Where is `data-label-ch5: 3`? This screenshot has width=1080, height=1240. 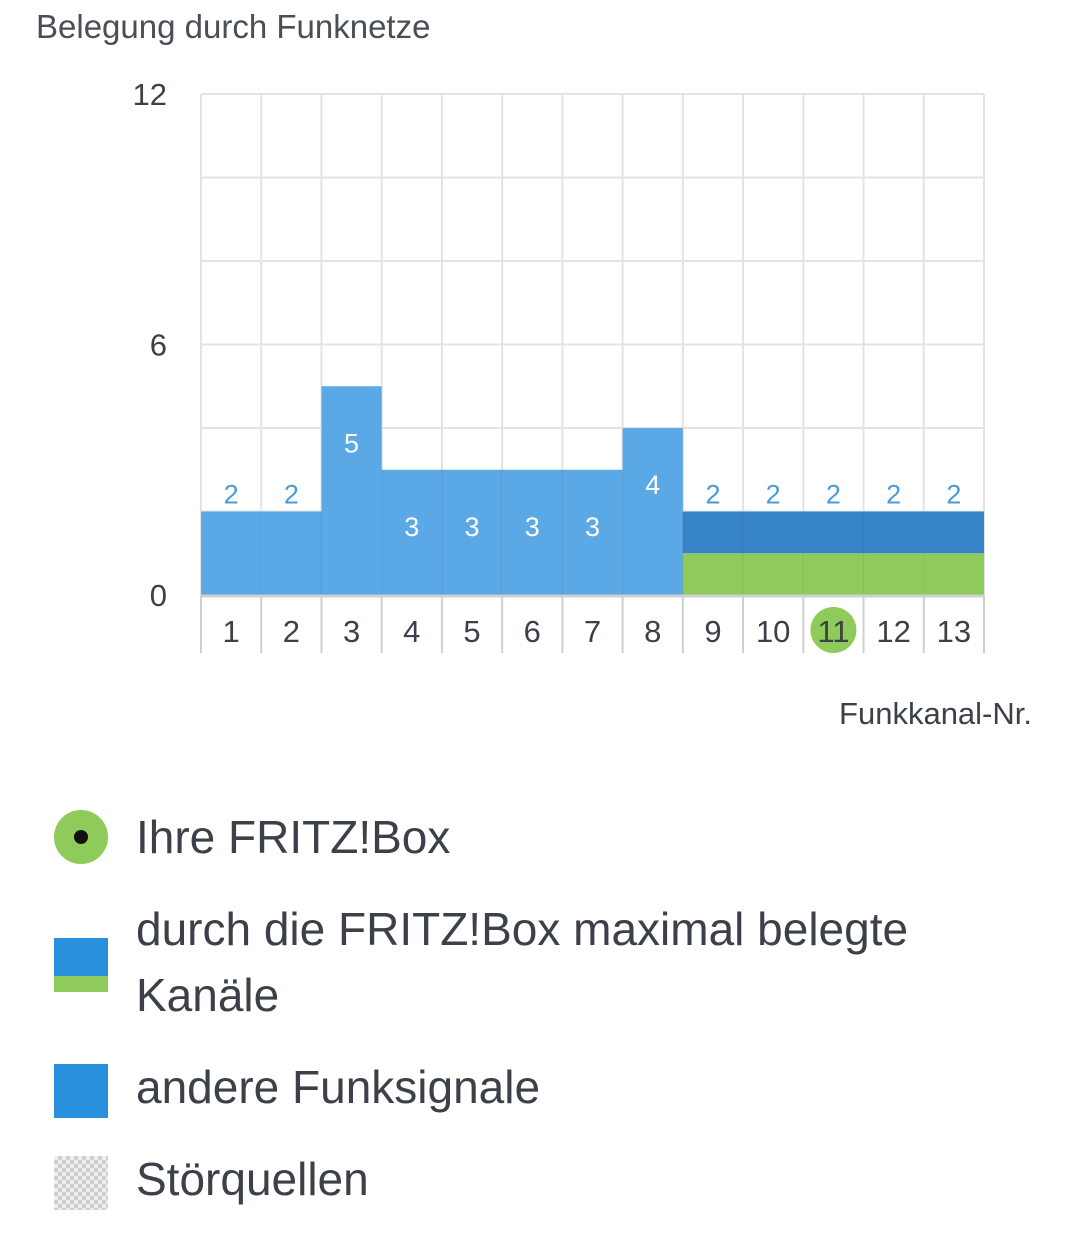
data-label-ch5: 3 is located at coordinates (472, 527).